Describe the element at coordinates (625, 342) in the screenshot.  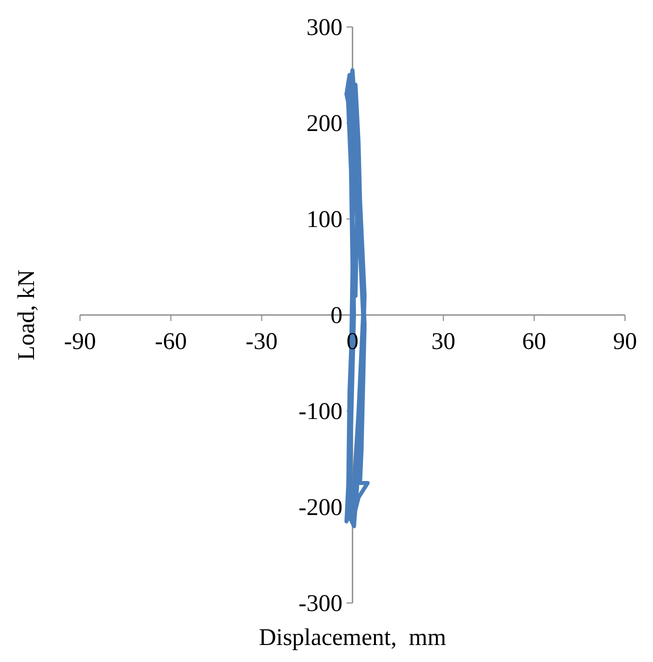
I see `x-tick-label: 90` at that location.